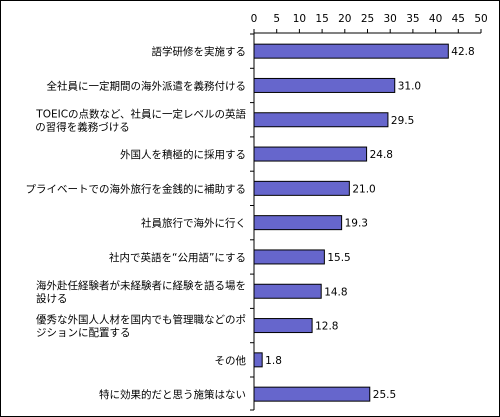 Image resolution: width=500 pixels, height=417 pixels. What do you see at coordinates (183, 154) in the screenshot?
I see `category-label: 外国人を積極的に採用する` at bounding box center [183, 154].